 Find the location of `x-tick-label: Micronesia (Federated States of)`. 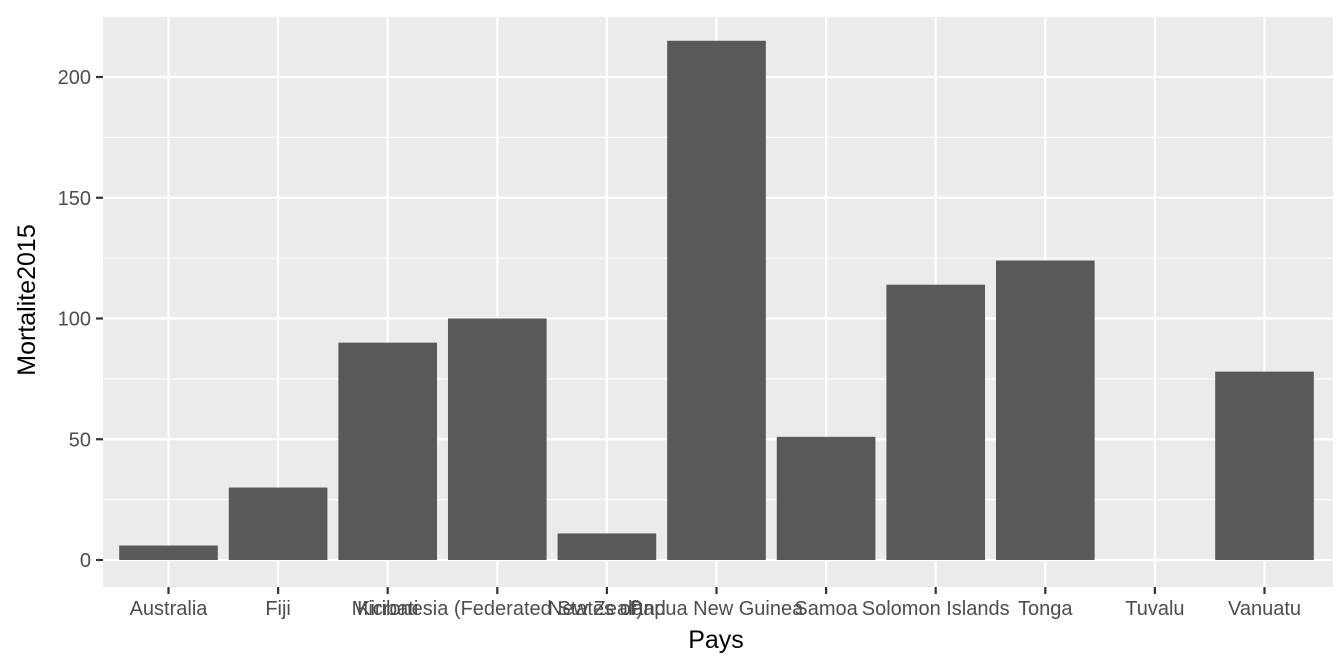

x-tick-label: Micronesia (Federated States of) is located at coordinates (497, 609).